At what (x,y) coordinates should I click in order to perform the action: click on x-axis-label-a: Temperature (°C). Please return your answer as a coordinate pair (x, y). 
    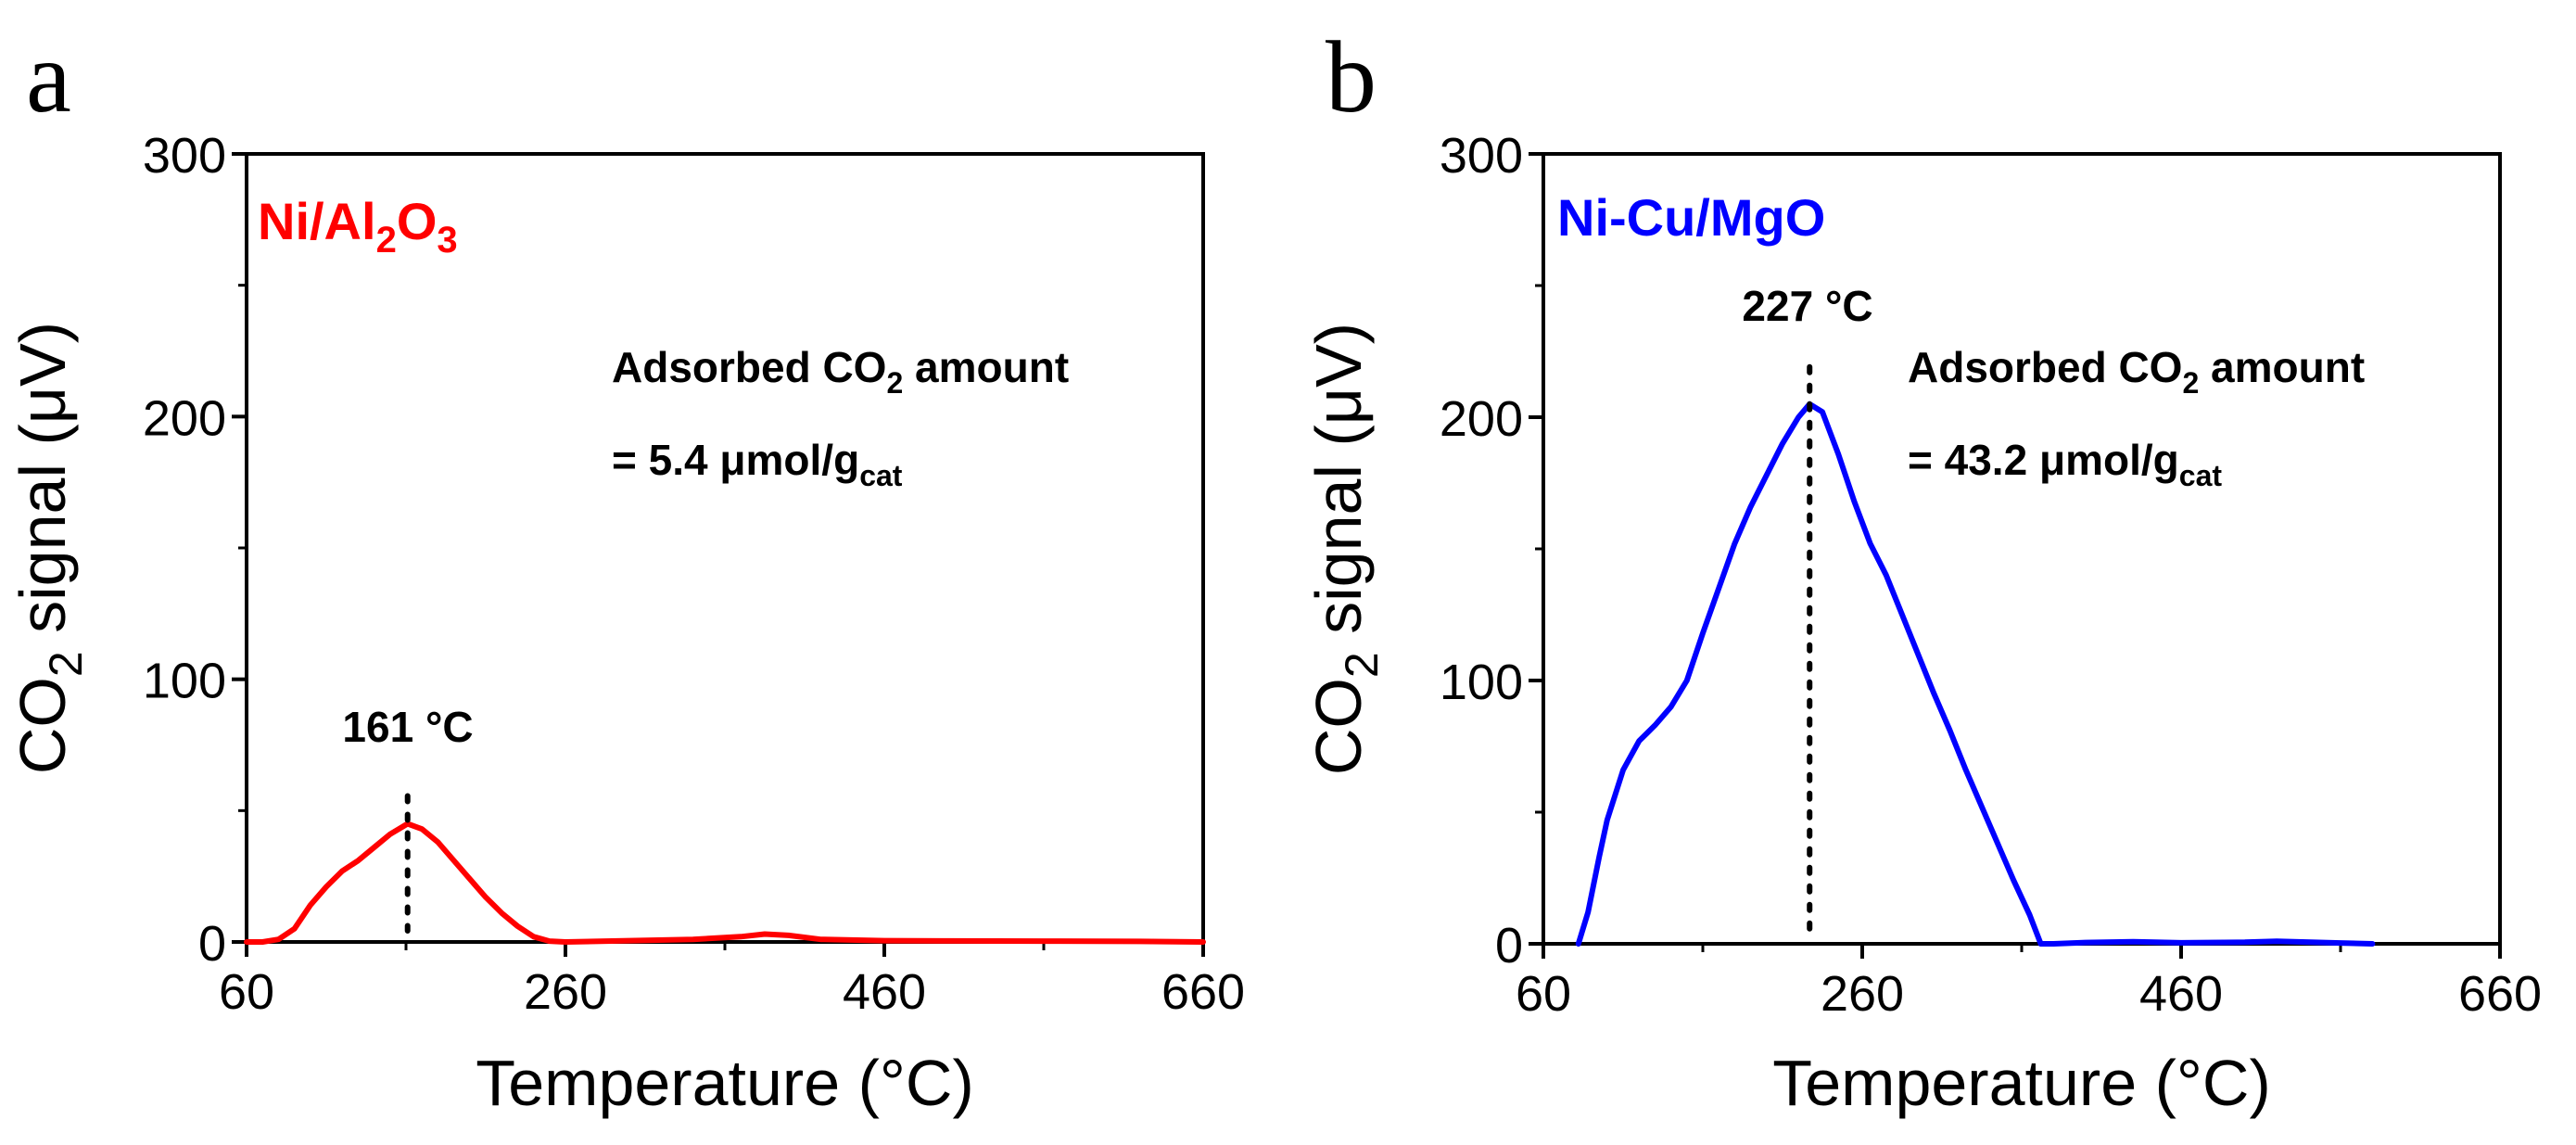
    Looking at the image, I should click on (725, 1083).